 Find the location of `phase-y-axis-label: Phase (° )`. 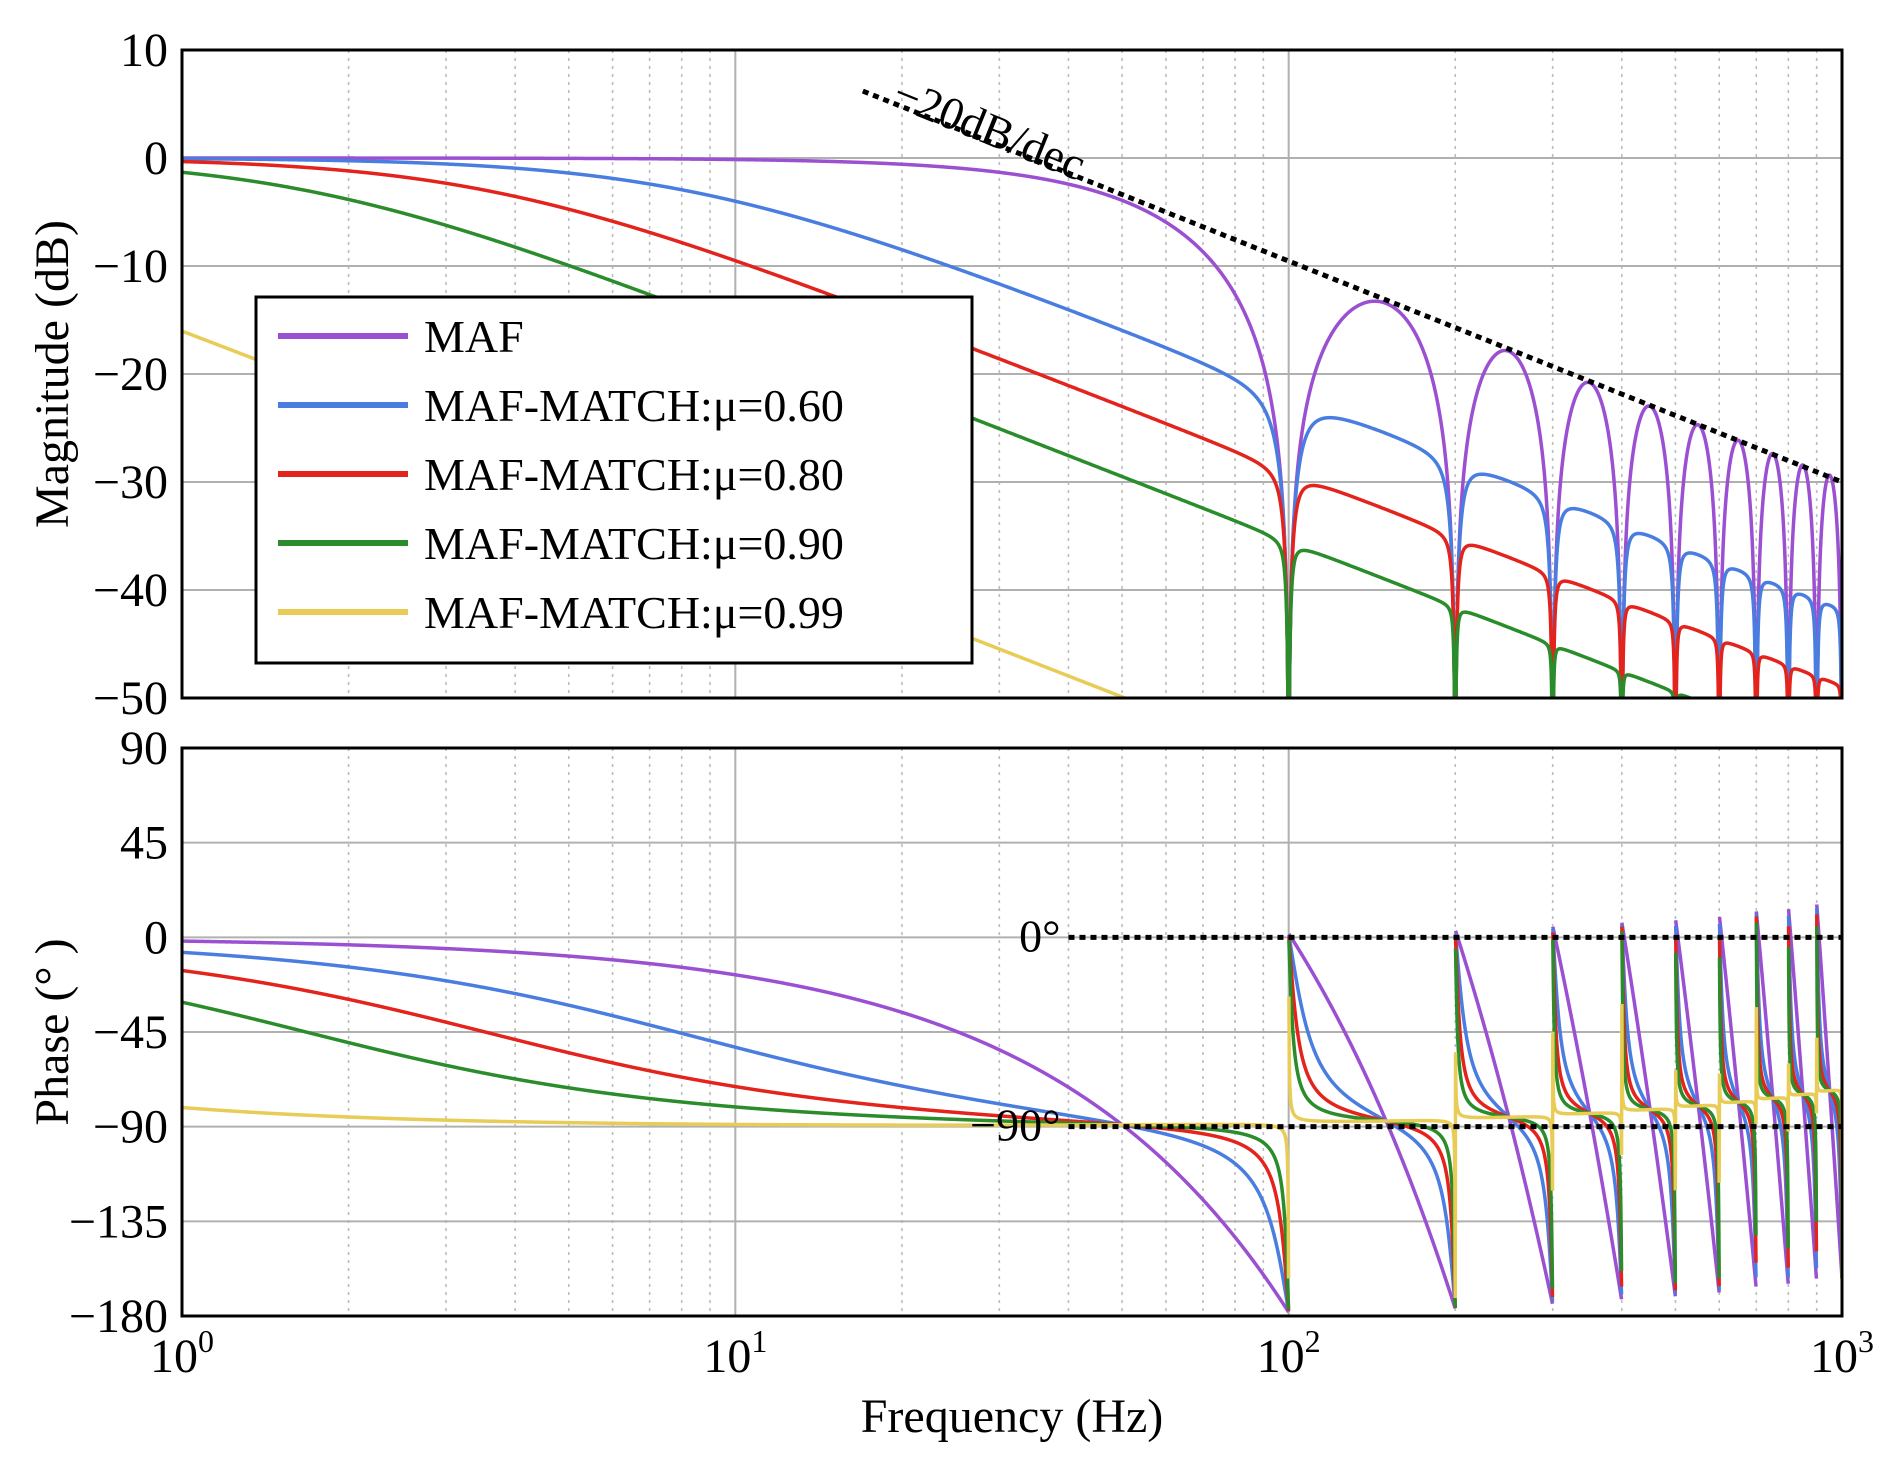

phase-y-axis-label: Phase (° ) is located at coordinates (52, 1031).